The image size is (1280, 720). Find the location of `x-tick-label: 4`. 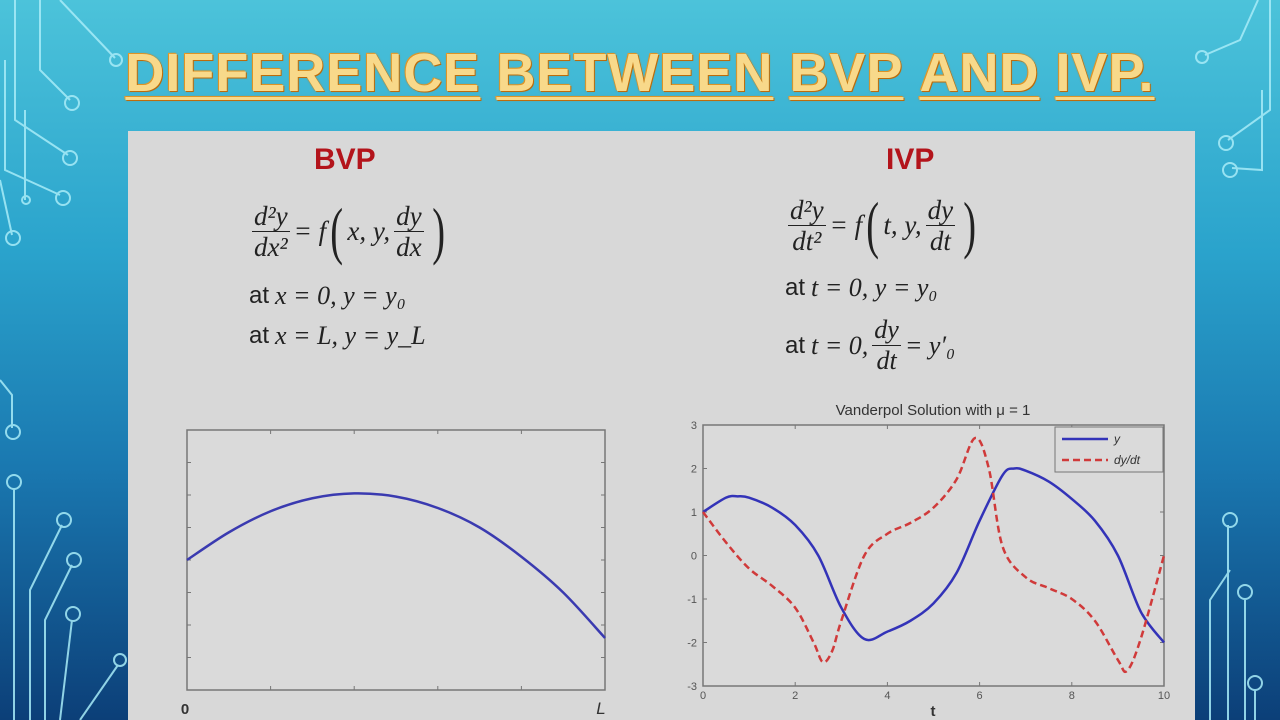

x-tick-label: 4 is located at coordinates (887, 696).